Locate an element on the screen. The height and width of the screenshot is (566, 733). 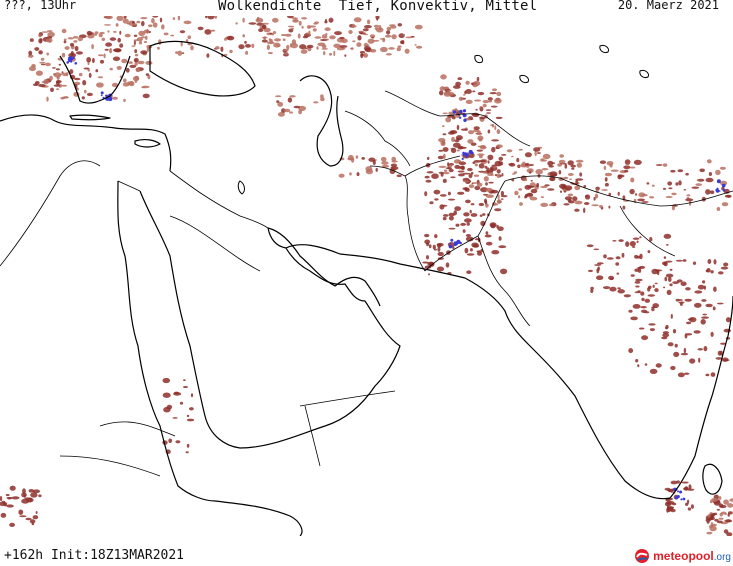
meteopool-logo-icon is located at coordinates (642, 556).